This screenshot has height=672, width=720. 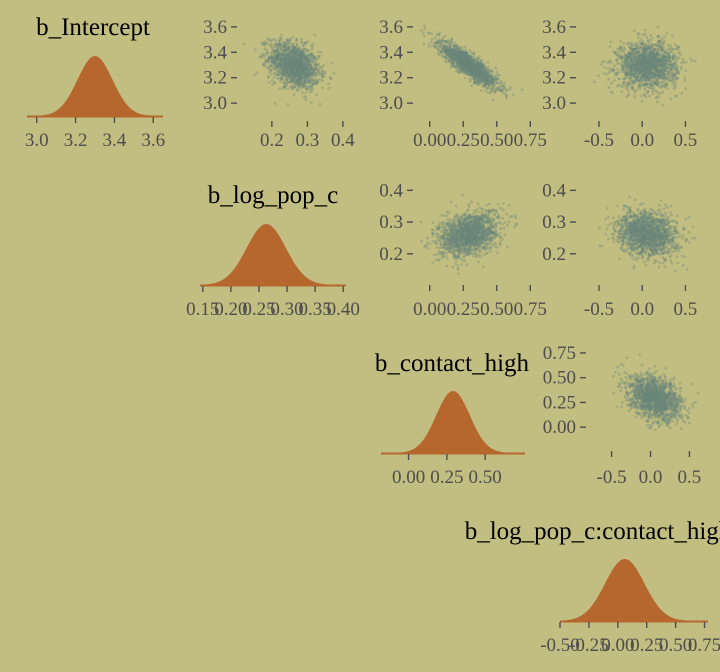 I want to click on density-panel-b-contact-high: 0.00 0.25 0.50b_contact_high, so click(x=452, y=419).